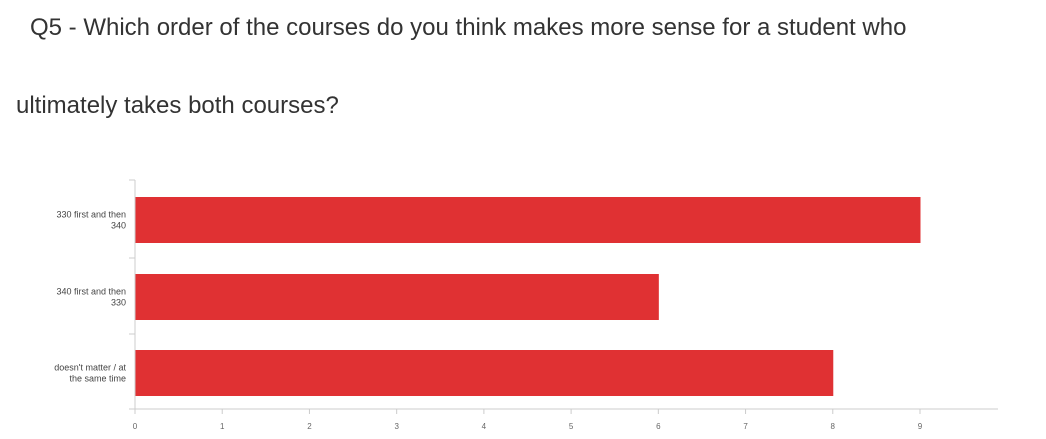 The height and width of the screenshot is (439, 1046). Describe the element at coordinates (177, 105) in the screenshot. I see `question-title-line-2: ultimately takes both courses?` at that location.